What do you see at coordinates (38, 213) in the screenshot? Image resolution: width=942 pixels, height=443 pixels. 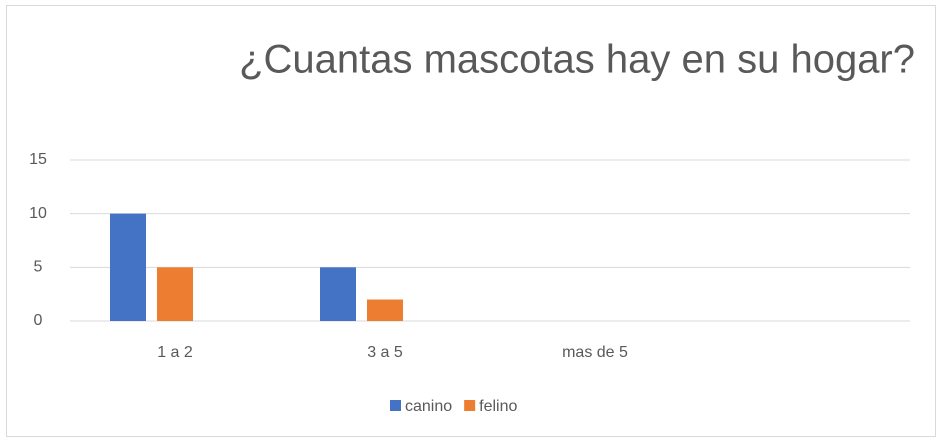 I see `y-tick-label: 10` at bounding box center [38, 213].